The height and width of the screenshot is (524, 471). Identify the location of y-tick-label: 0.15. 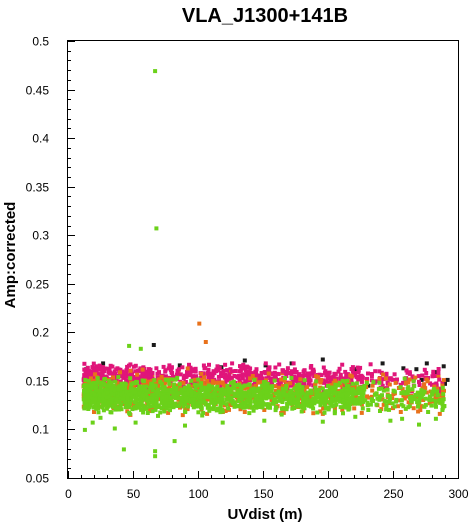
(38, 382).